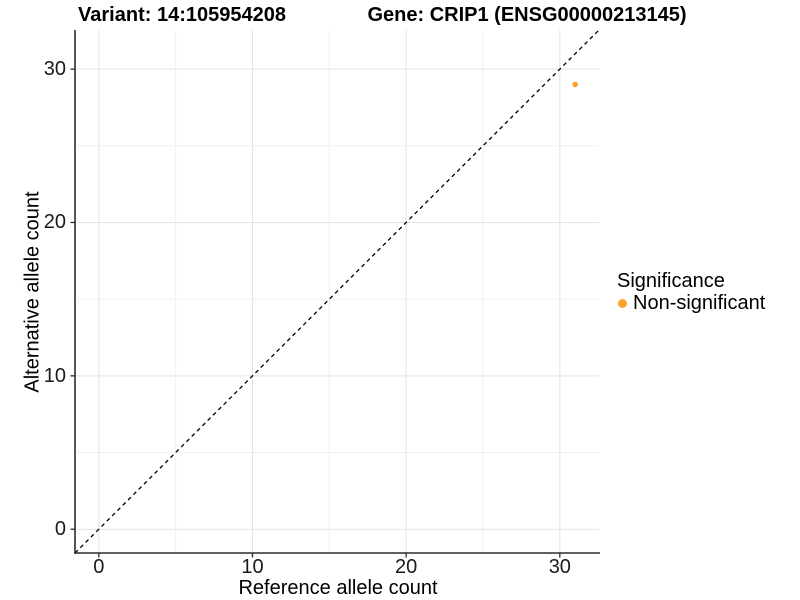  Describe the element at coordinates (559, 567) in the screenshot. I see `x-tick-label: 30` at that location.